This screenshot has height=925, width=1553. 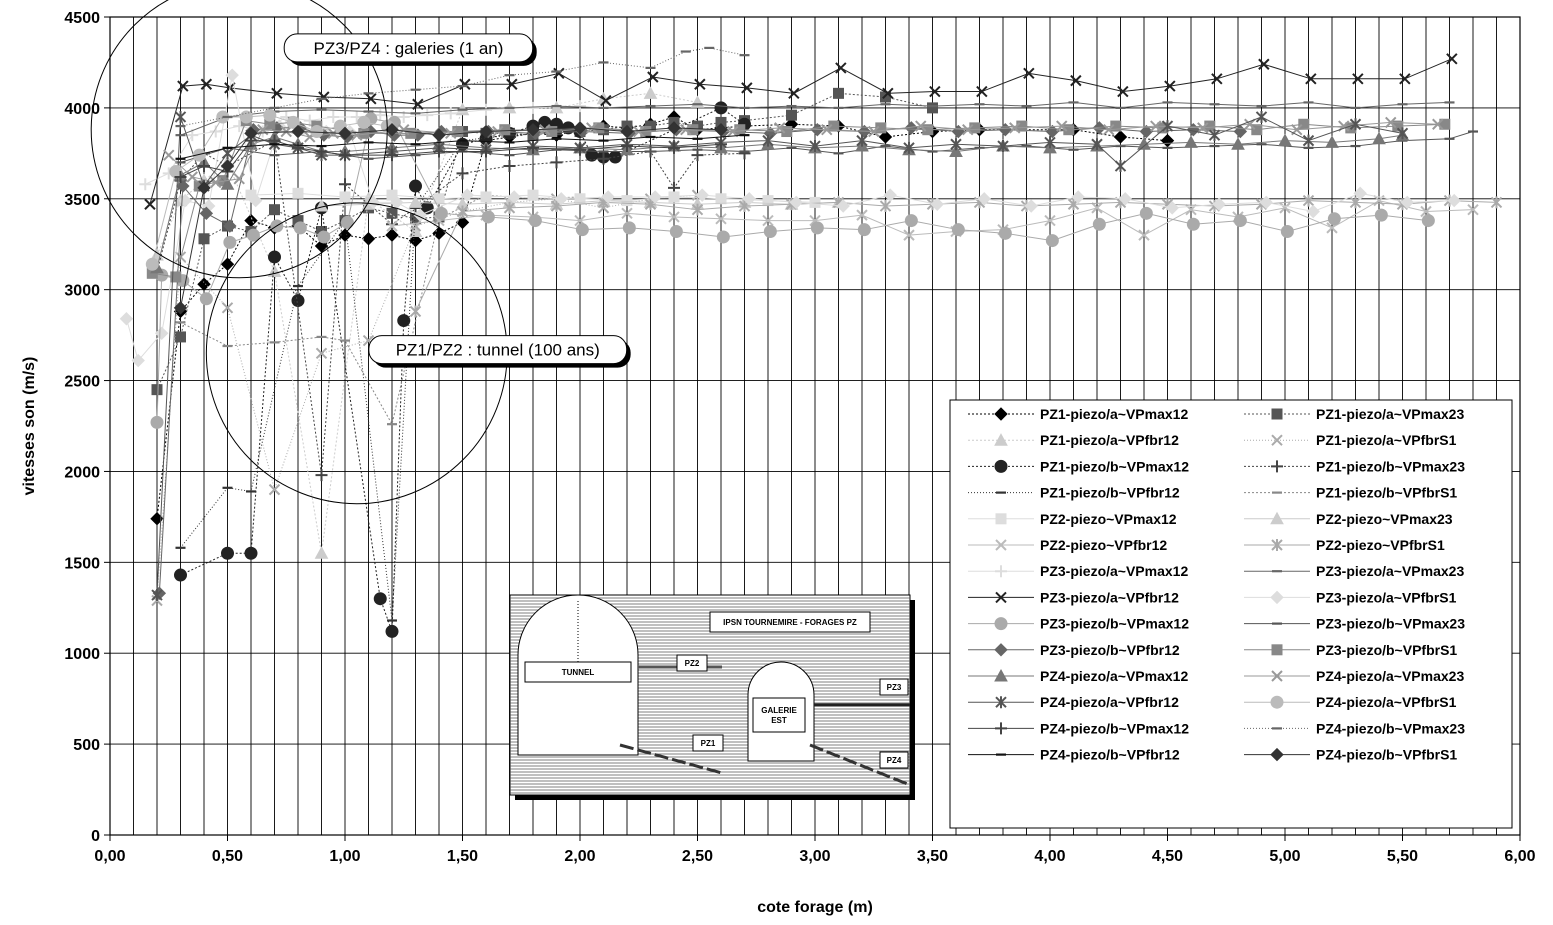 I want to click on legend-label: PZ1-piezo/a~VPfbr12, so click(x=1109, y=440).